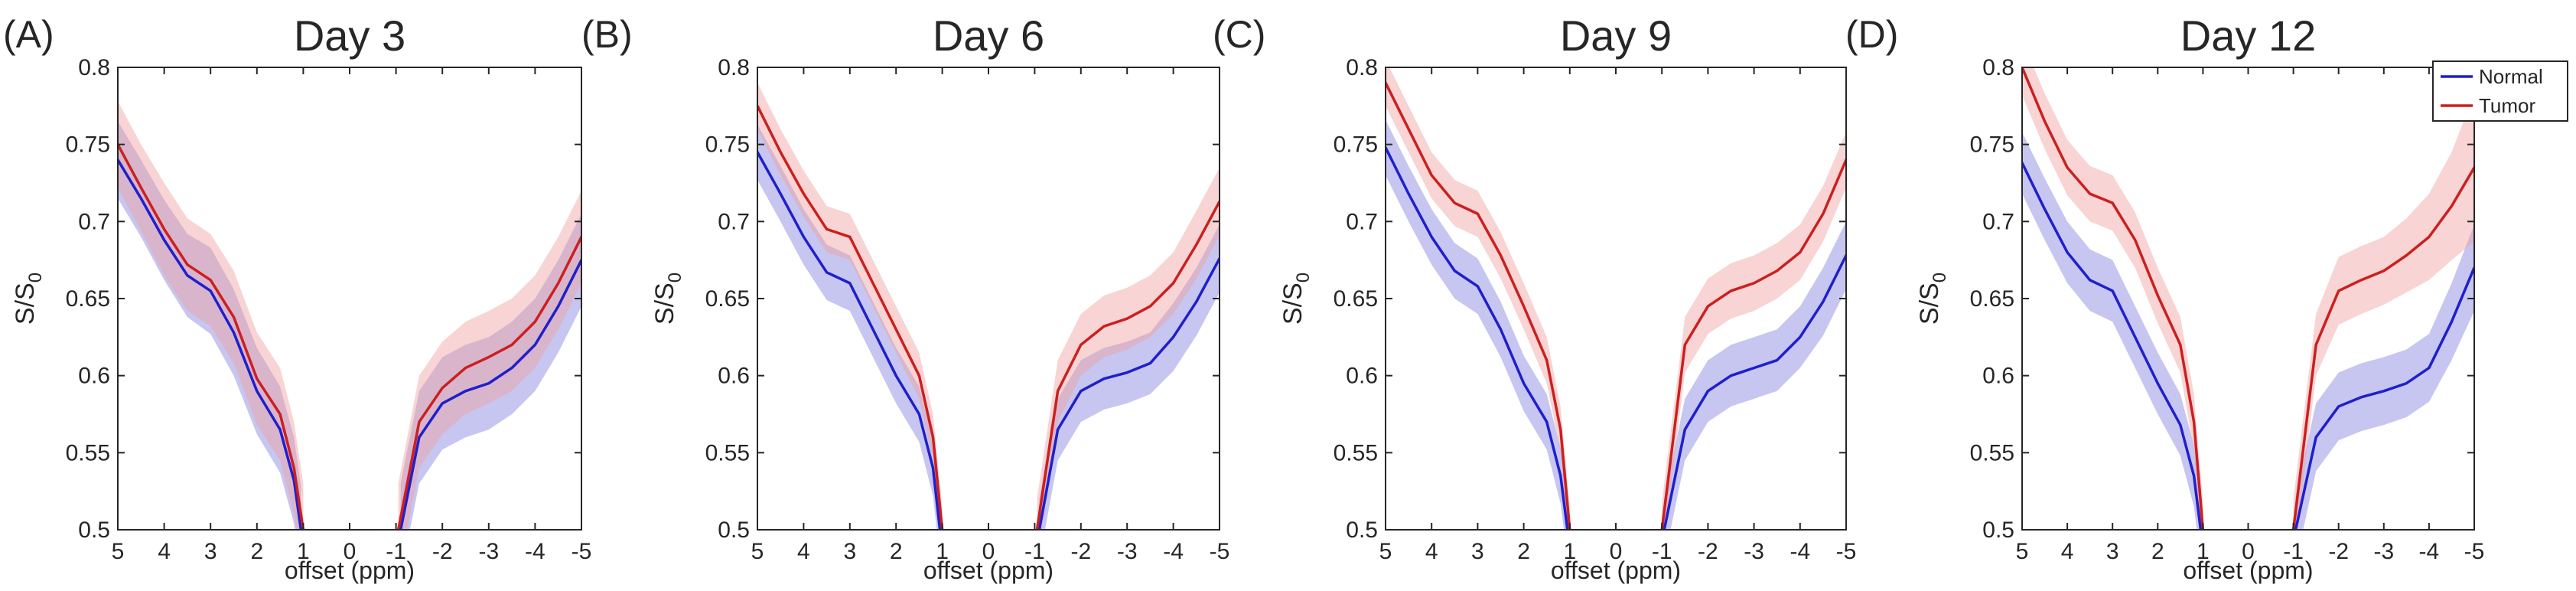  I want to click on legend-label-normal: Normal, so click(2511, 77).